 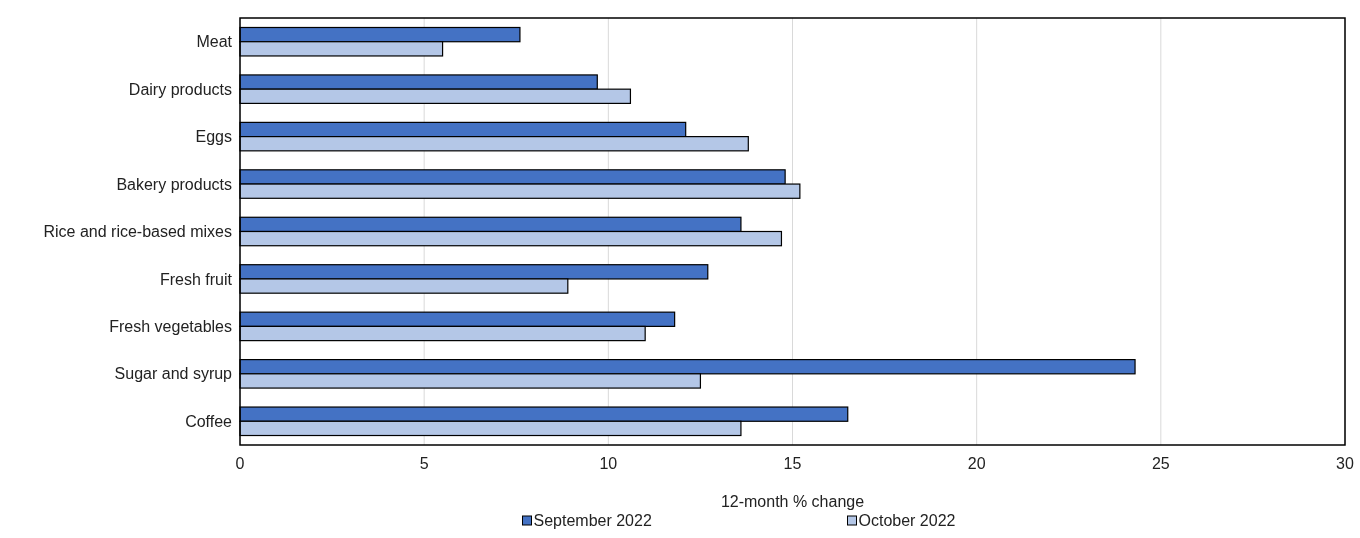 What do you see at coordinates (424, 463) in the screenshot?
I see `x-tick-label: 5` at bounding box center [424, 463].